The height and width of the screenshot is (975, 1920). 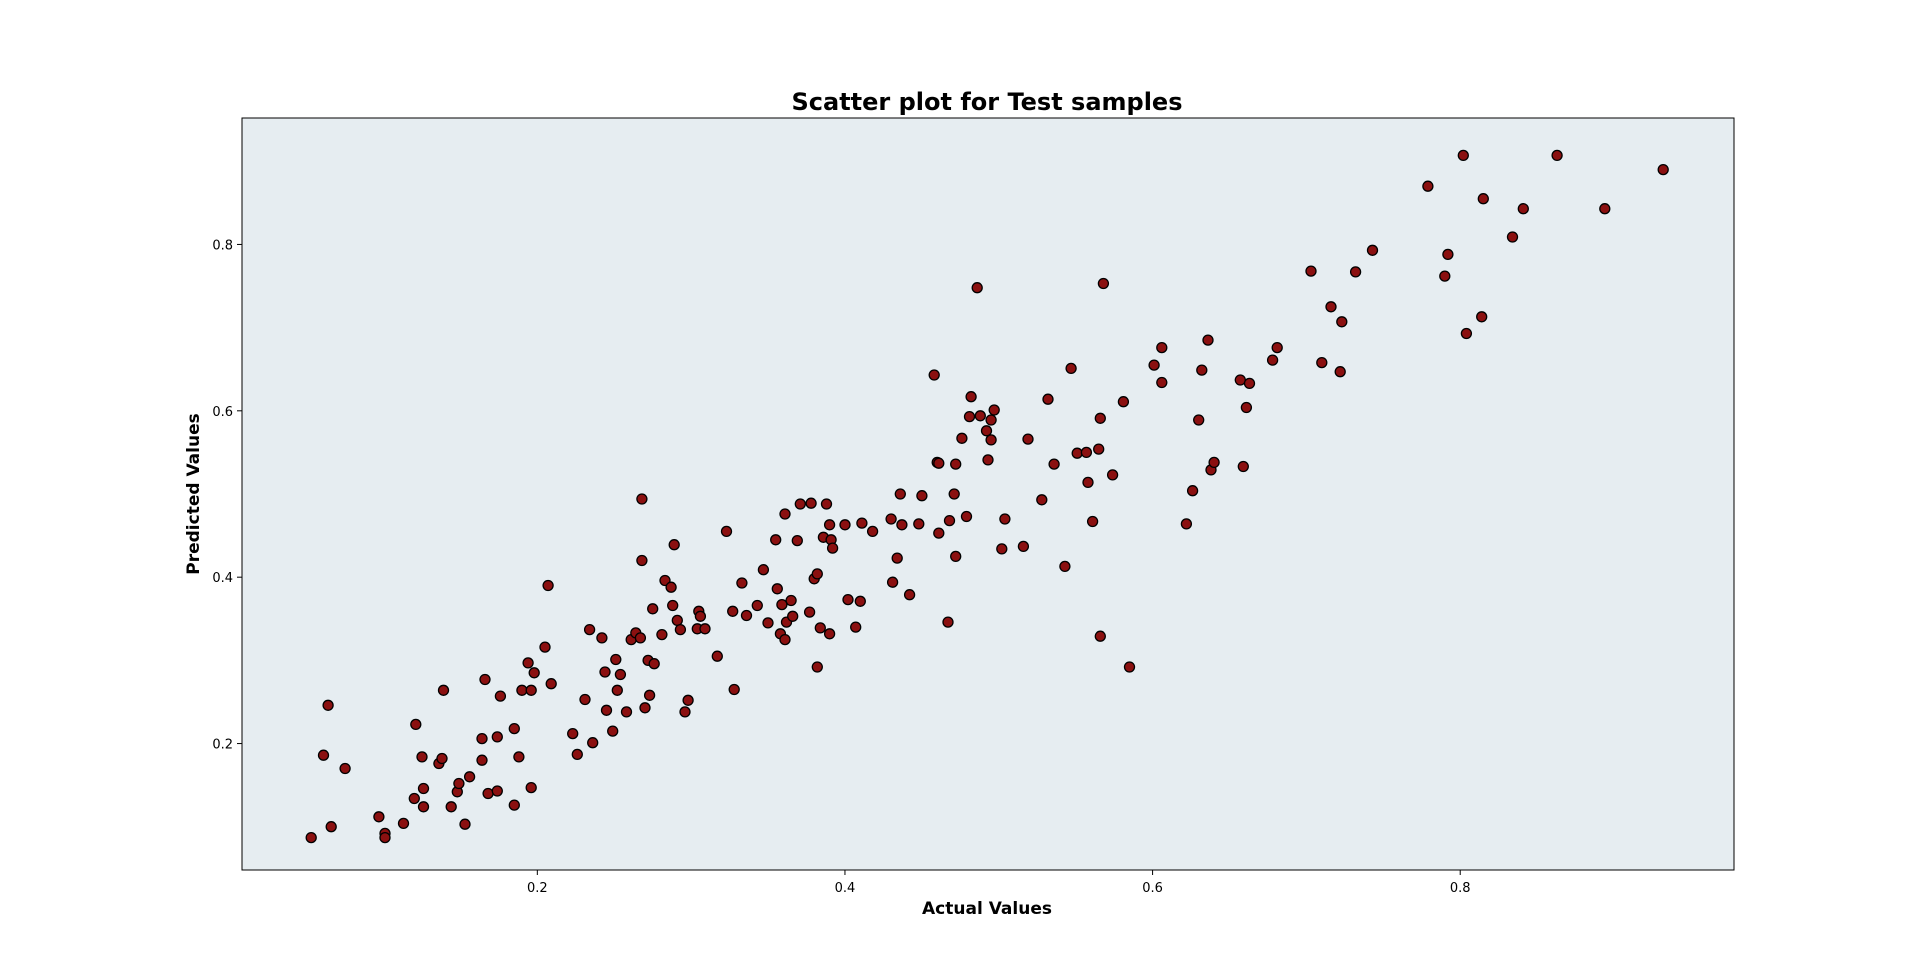 I want to click on x-tick-label: 0.2, so click(x=537, y=888).